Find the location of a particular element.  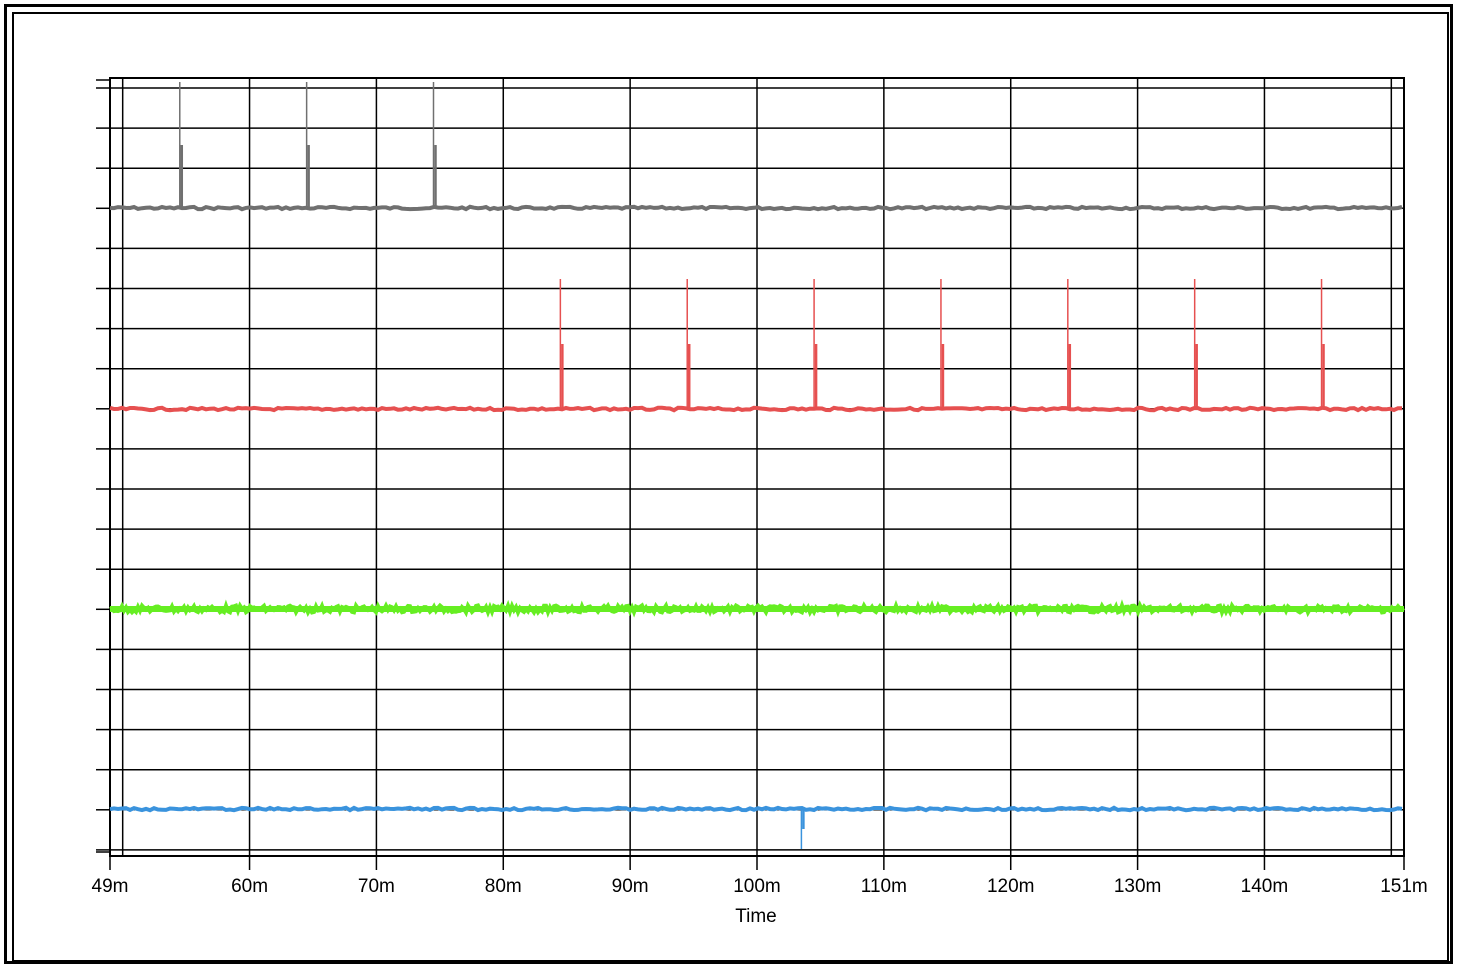

x-tick-label: 49m is located at coordinates (110, 886).